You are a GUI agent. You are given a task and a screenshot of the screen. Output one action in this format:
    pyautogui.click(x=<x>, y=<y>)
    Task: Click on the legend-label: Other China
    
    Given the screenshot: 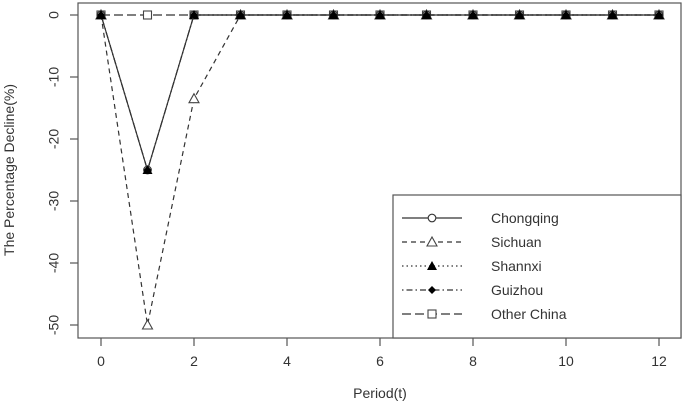 What is the action you would take?
    pyautogui.click(x=529, y=314)
    